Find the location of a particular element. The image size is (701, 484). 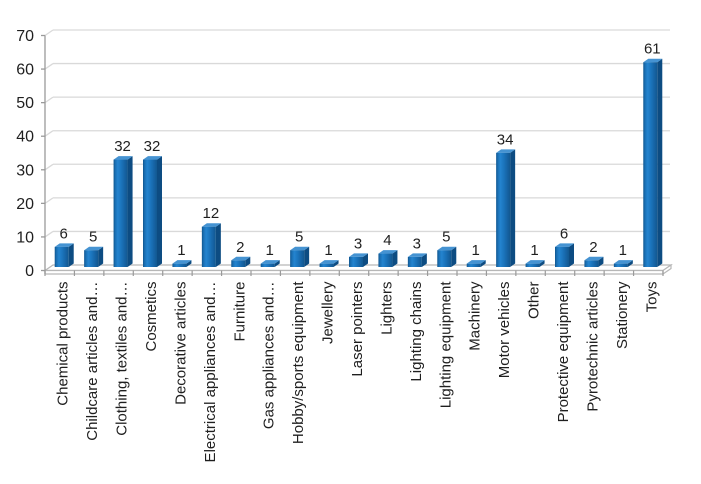

category-label: Stationery is located at coordinates (622, 315).